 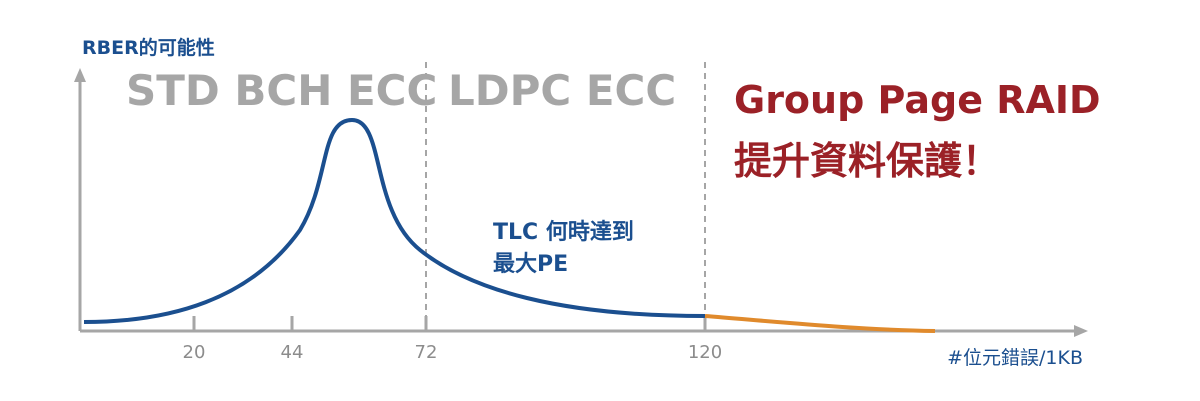 I want to click on tick-label-20: 20, so click(x=194, y=352).